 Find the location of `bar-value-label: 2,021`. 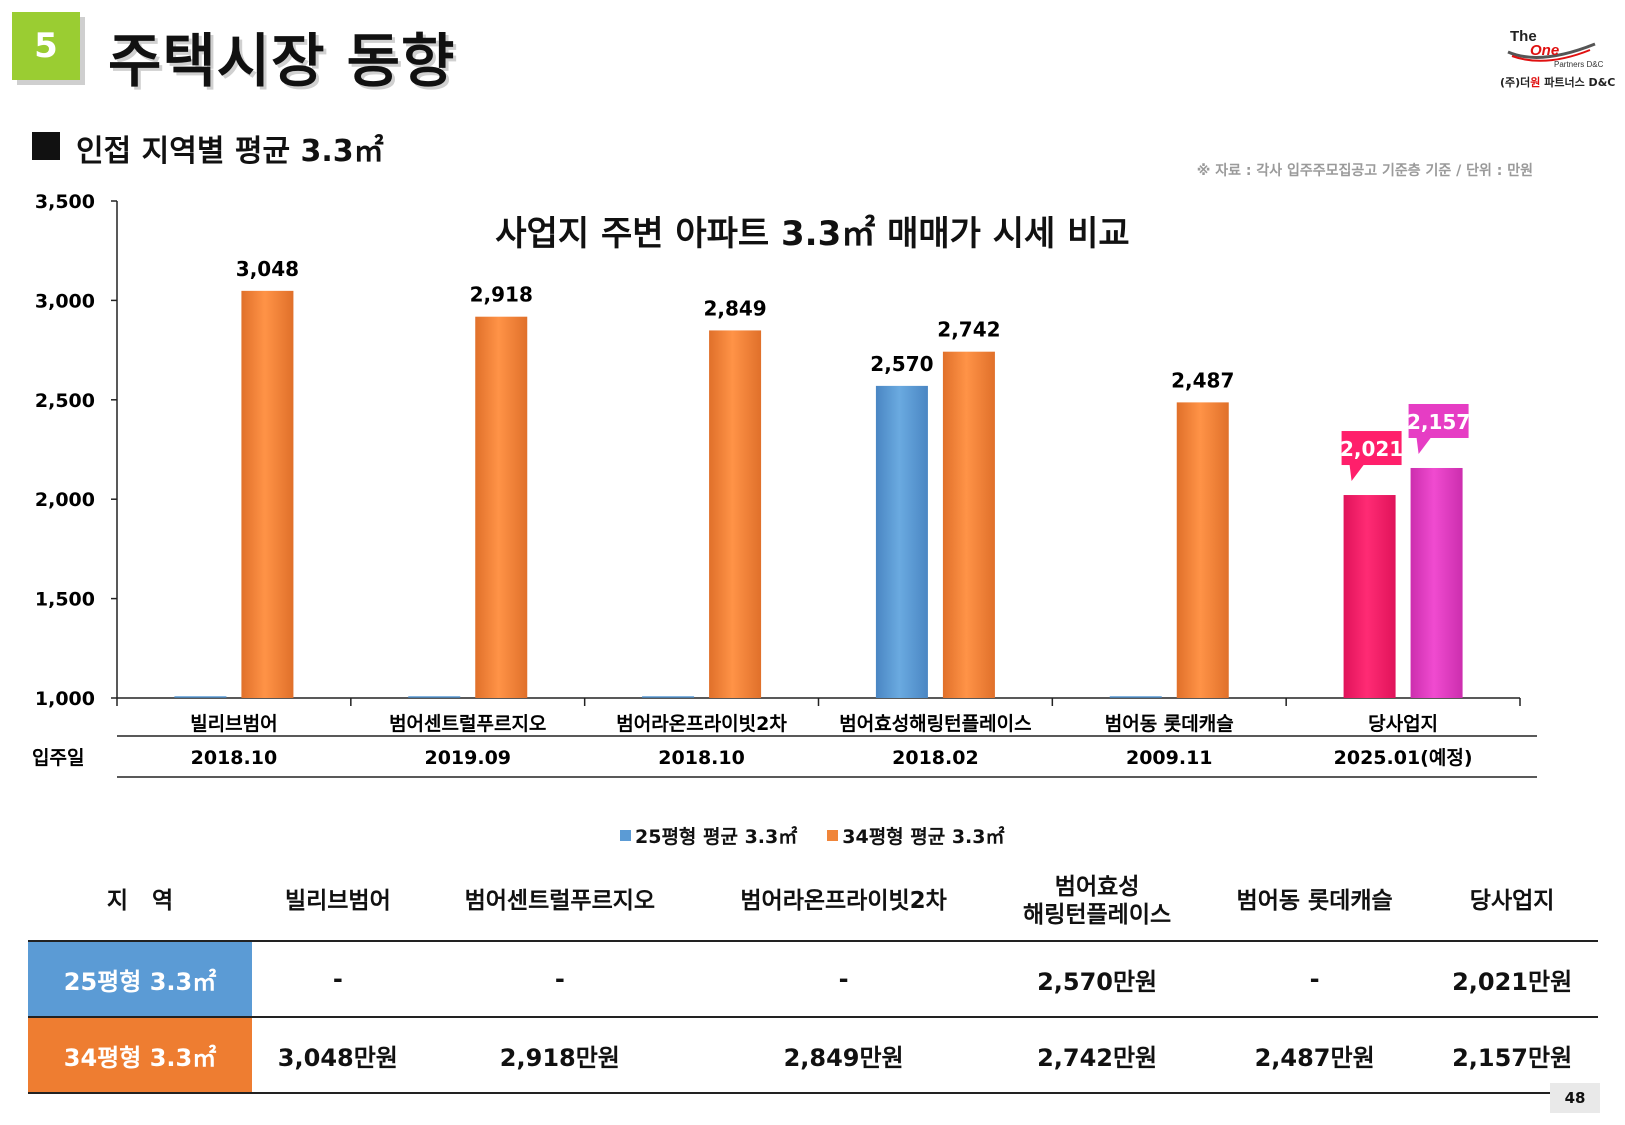

bar-value-label: 2,021 is located at coordinates (1371, 449).